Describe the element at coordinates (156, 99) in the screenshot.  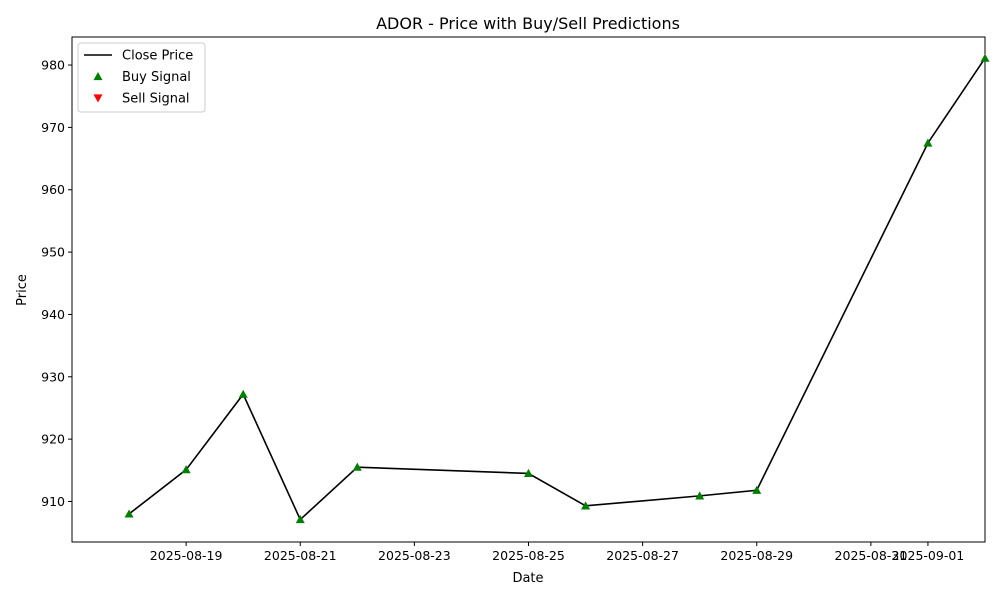
I see `legend-label: Sell Signal` at that location.